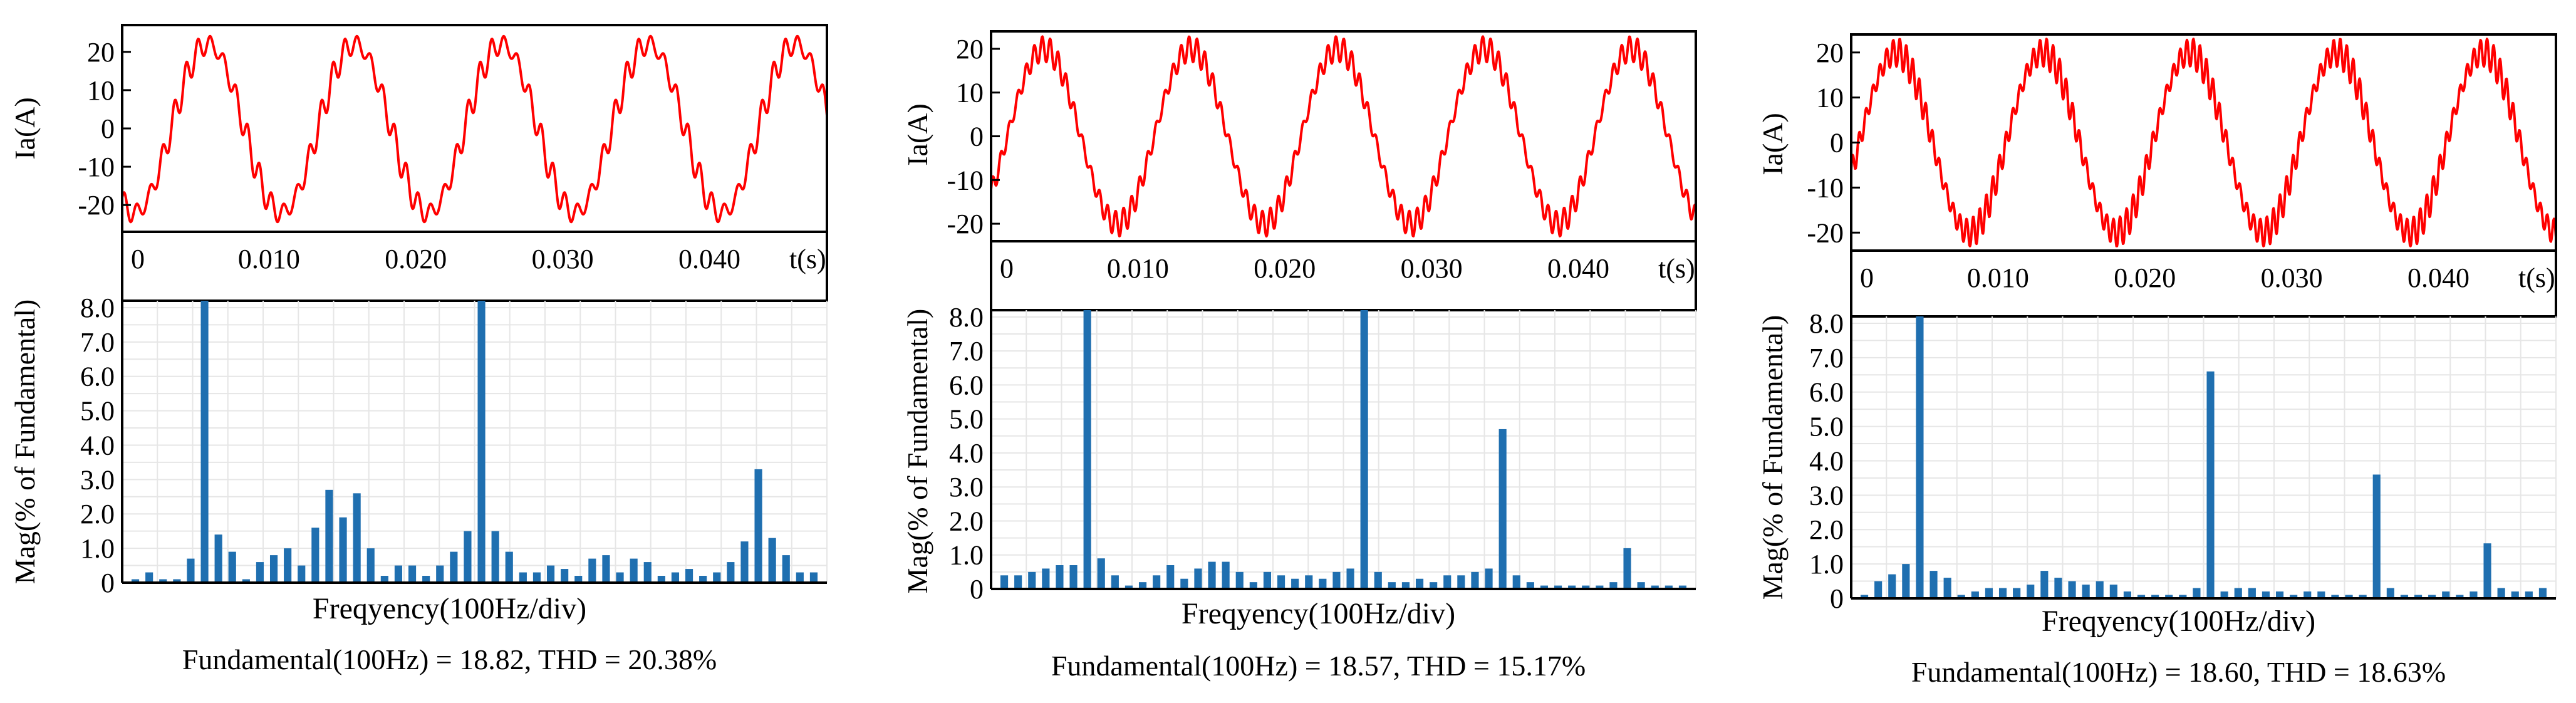 This screenshot has width=2576, height=703. What do you see at coordinates (1318, 614) in the screenshot?
I see `middle-frequency-axis-label: Freqyency(100Hz/div)` at bounding box center [1318, 614].